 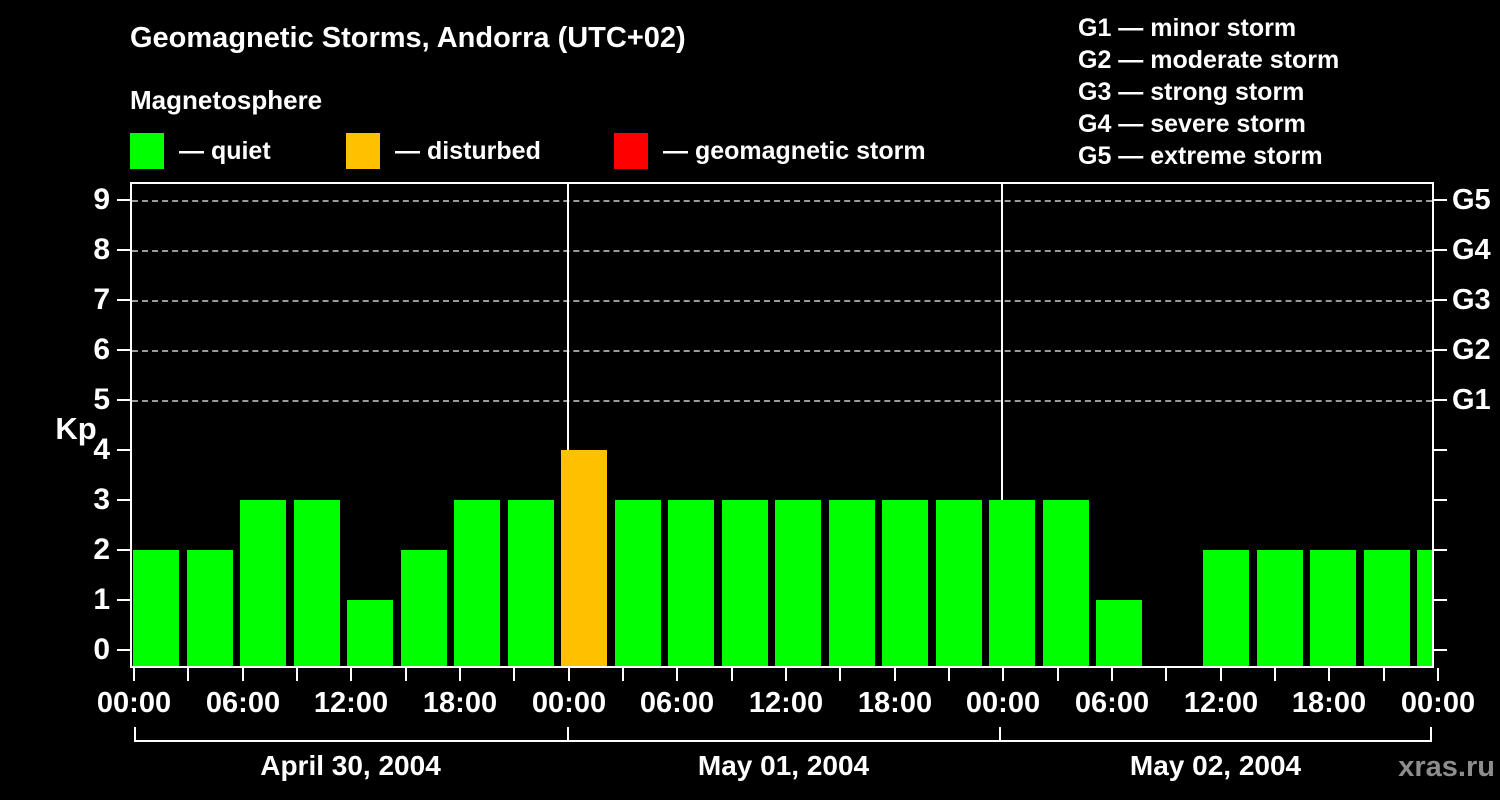 I want to click on legend-item: — quiet, so click(x=200, y=151).